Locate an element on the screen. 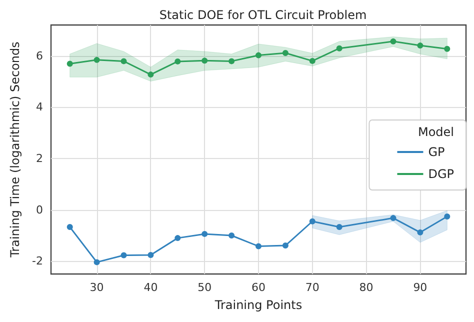 This screenshot has height=322, width=474. y-tick-label: 6 is located at coordinates (39, 55).